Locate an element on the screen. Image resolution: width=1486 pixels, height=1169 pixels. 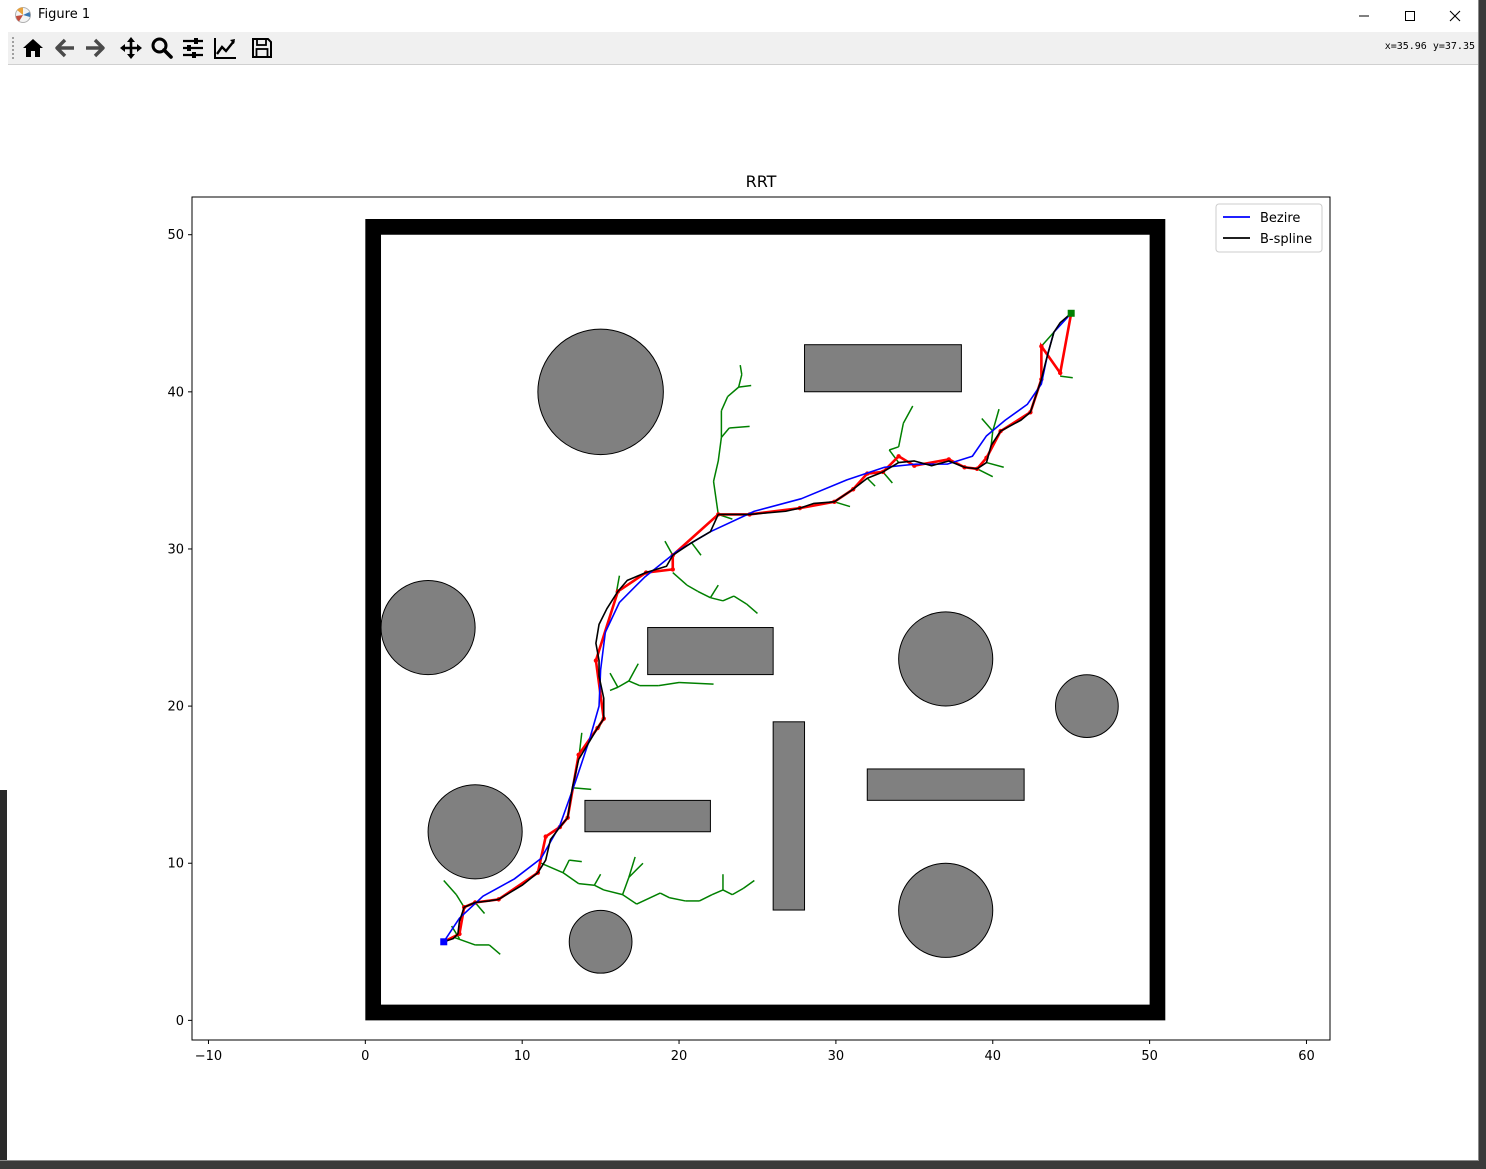
floppy-icon is located at coordinates (262, 48).